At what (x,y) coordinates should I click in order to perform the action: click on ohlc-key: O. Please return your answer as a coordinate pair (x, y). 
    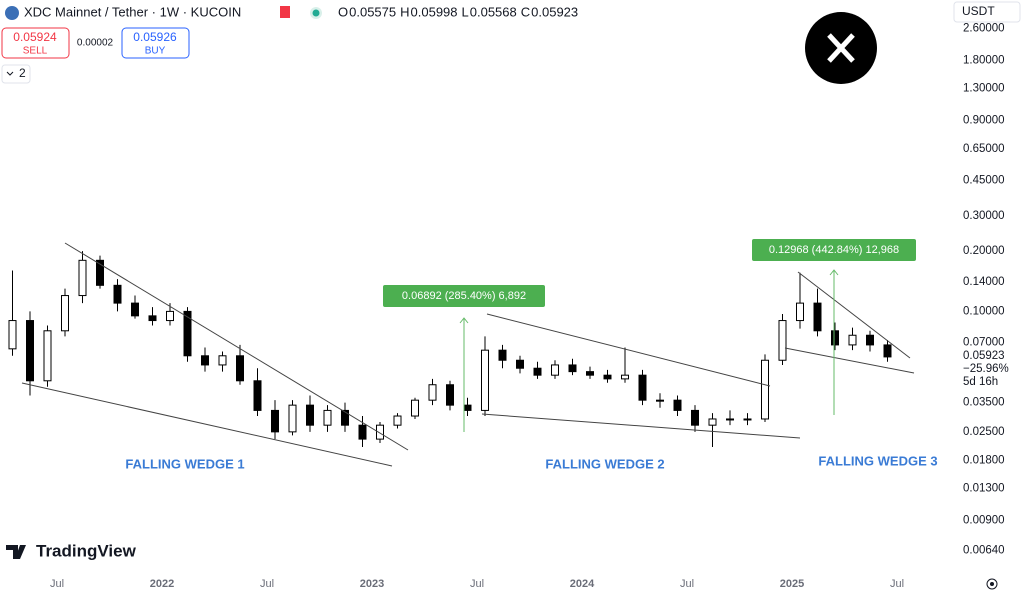
    Looking at the image, I should click on (343, 11).